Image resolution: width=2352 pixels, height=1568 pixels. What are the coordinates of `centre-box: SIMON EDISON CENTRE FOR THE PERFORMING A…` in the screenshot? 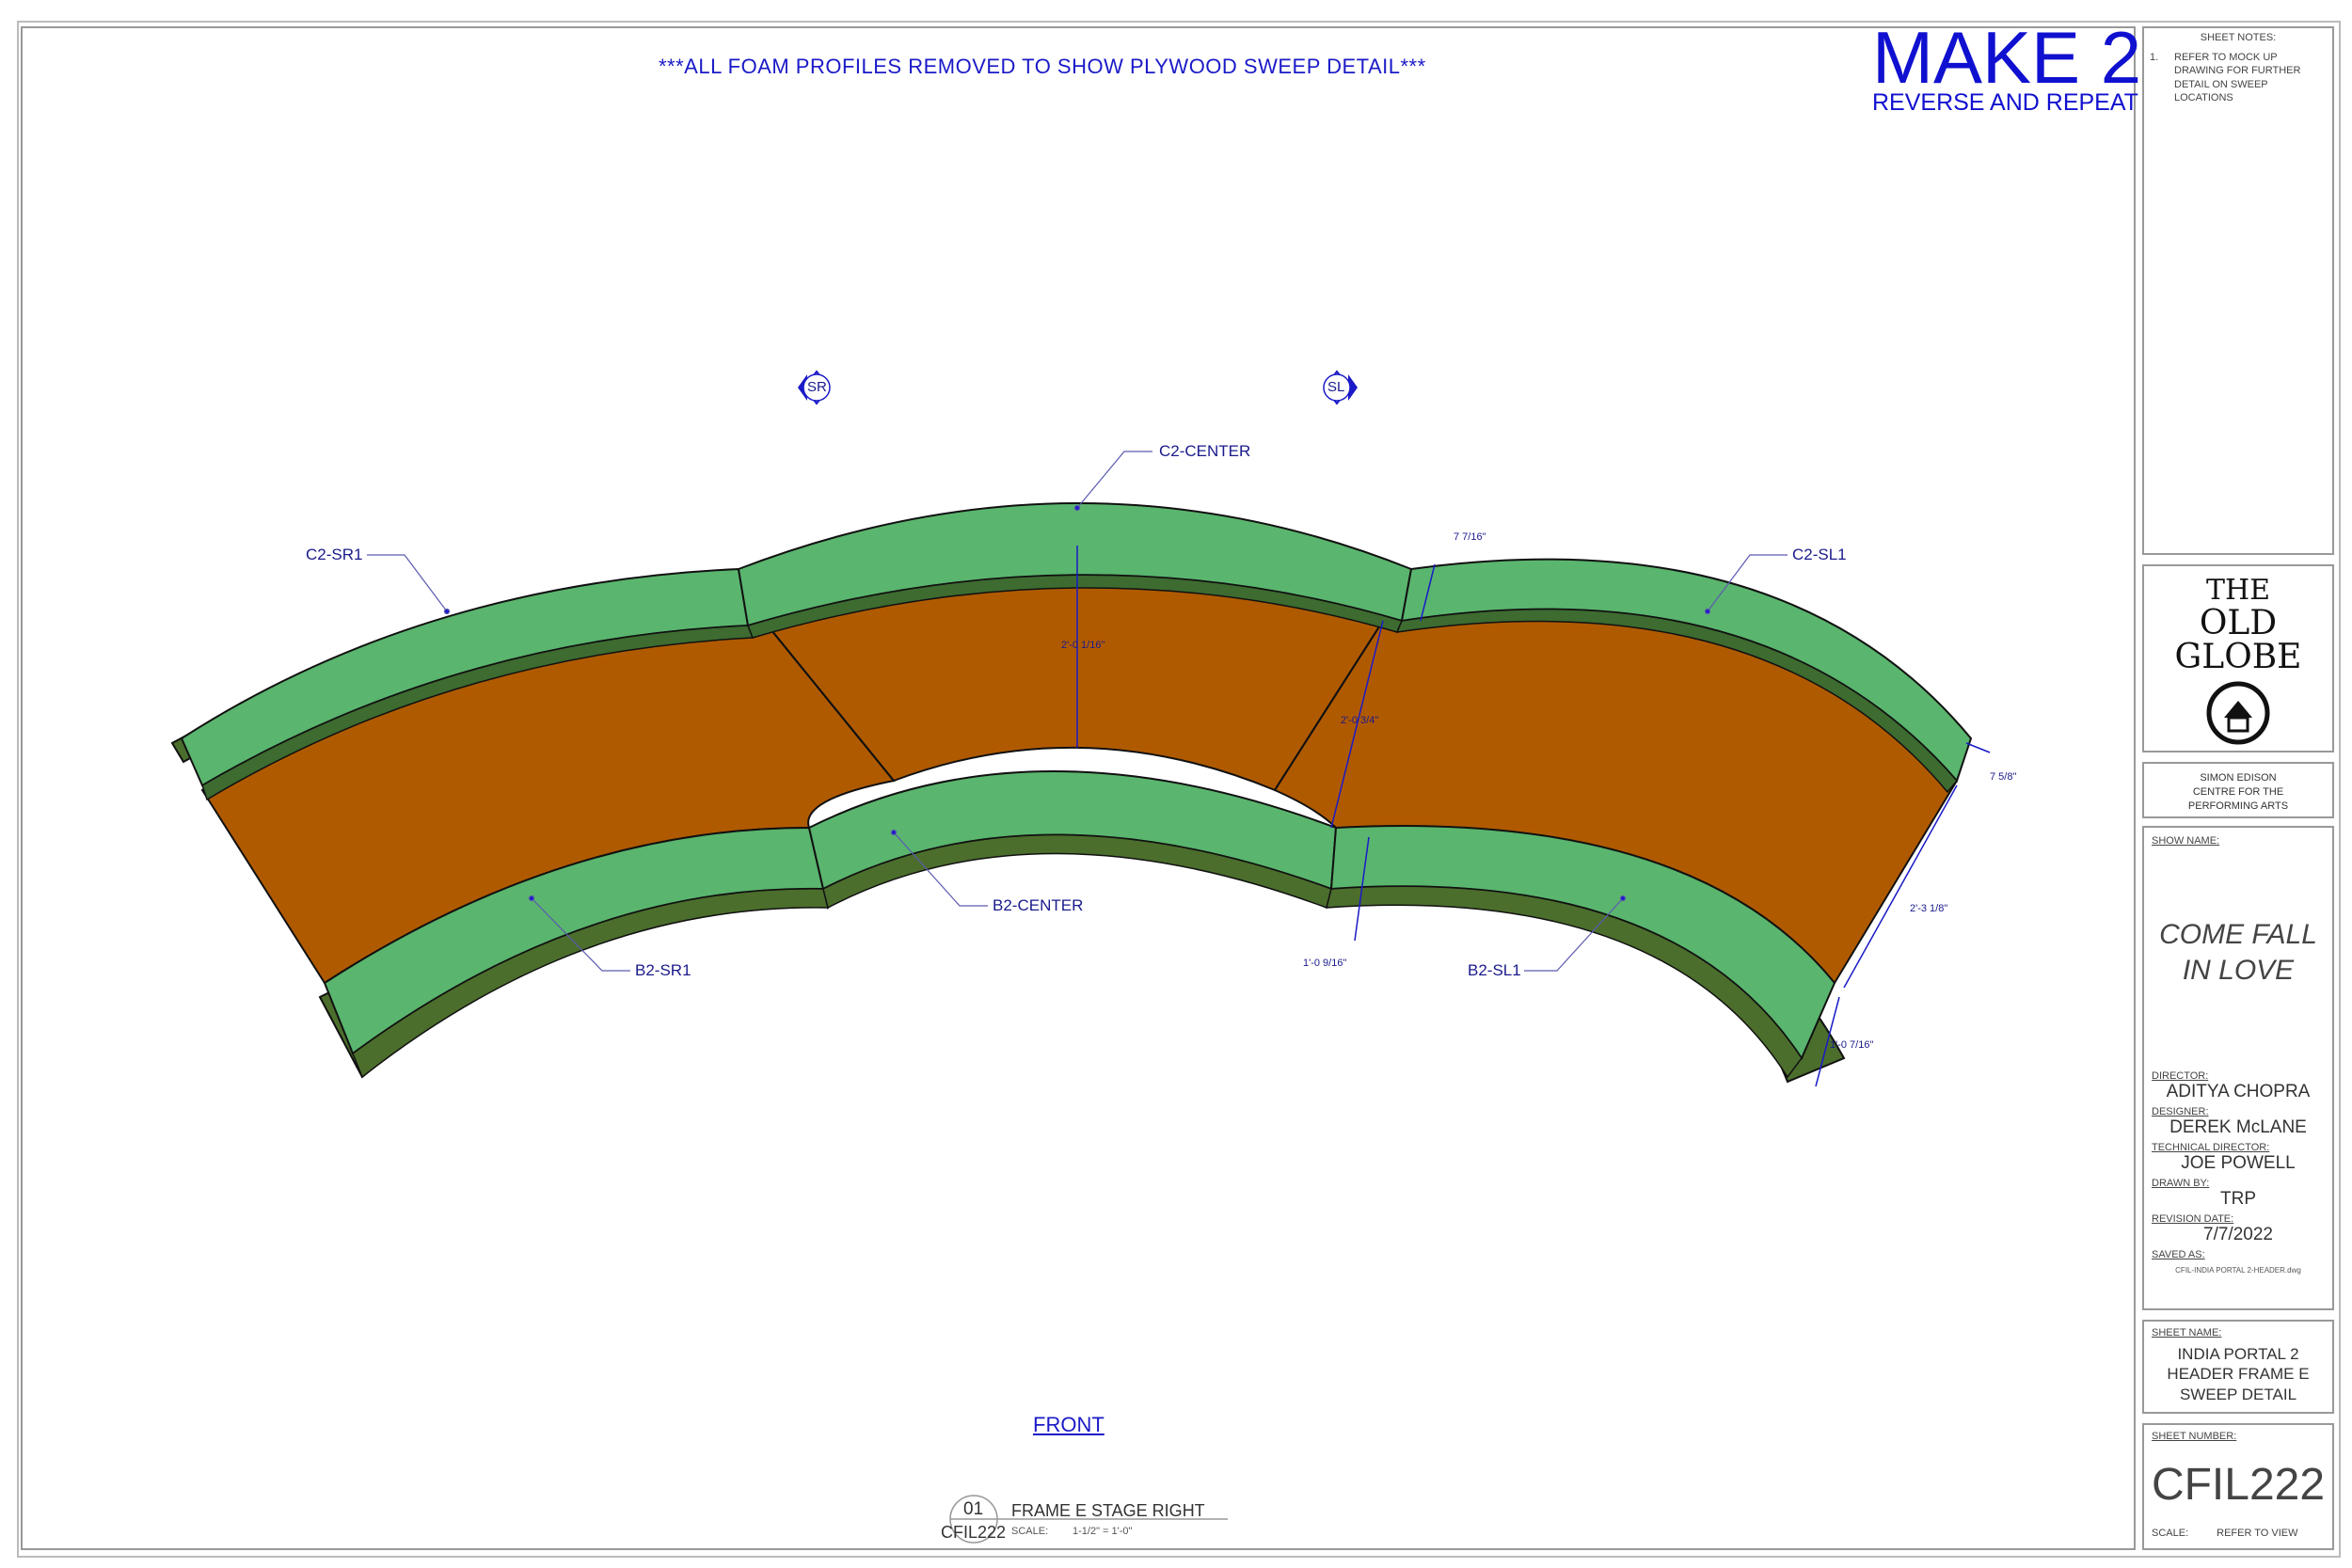 It's located at (2238, 790).